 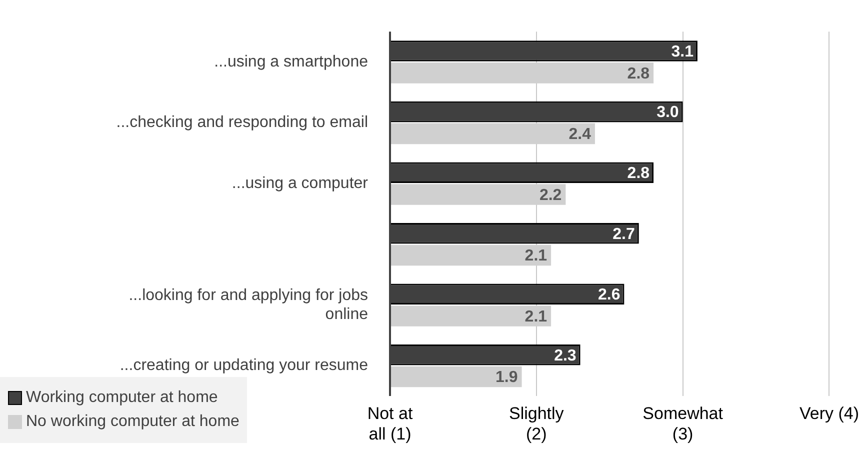 I want to click on y-tick-label: ...creating or updating your resume, so click(x=244, y=365).